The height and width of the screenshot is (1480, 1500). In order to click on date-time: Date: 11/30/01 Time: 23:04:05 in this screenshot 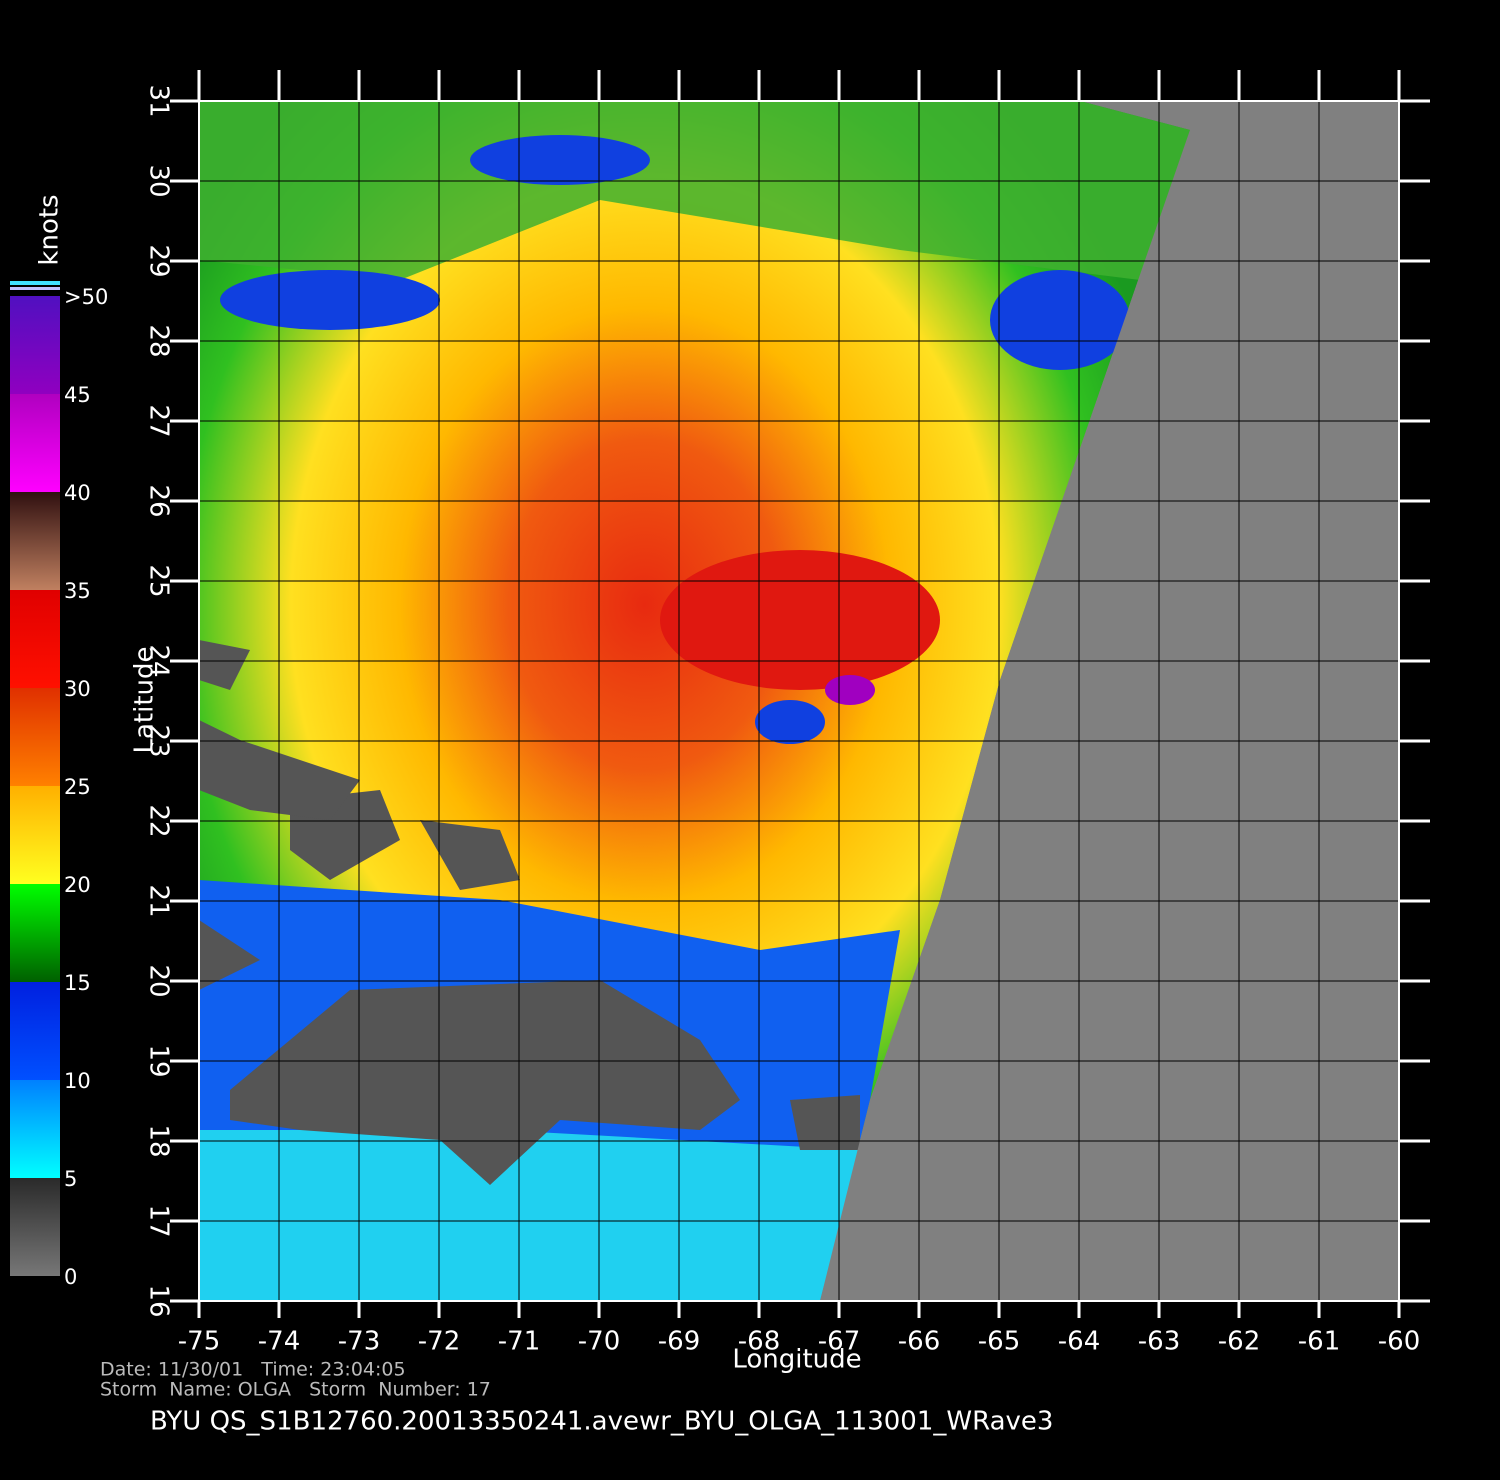, I will do `click(253, 1370)`.